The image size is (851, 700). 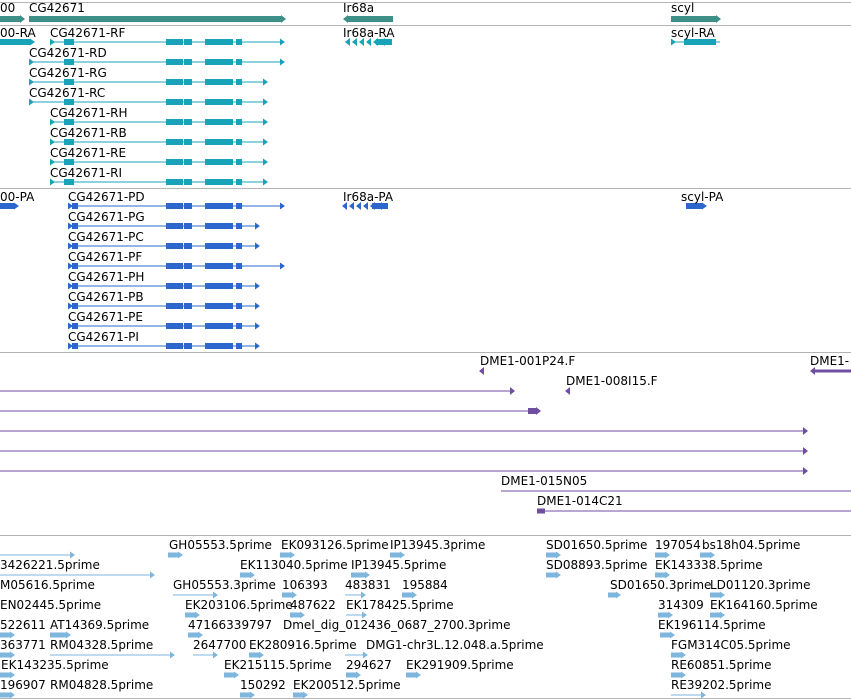 What do you see at coordinates (612, 381) in the screenshot?
I see `clone-label: DME1-008I15.F` at bounding box center [612, 381].